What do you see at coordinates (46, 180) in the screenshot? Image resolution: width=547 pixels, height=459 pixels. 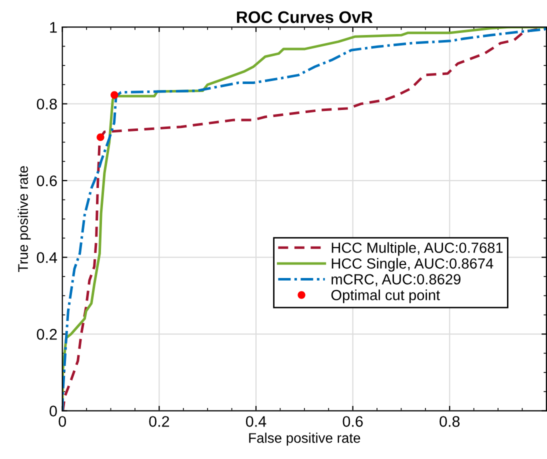 I see `y-tick-label: 0.6` at bounding box center [46, 180].